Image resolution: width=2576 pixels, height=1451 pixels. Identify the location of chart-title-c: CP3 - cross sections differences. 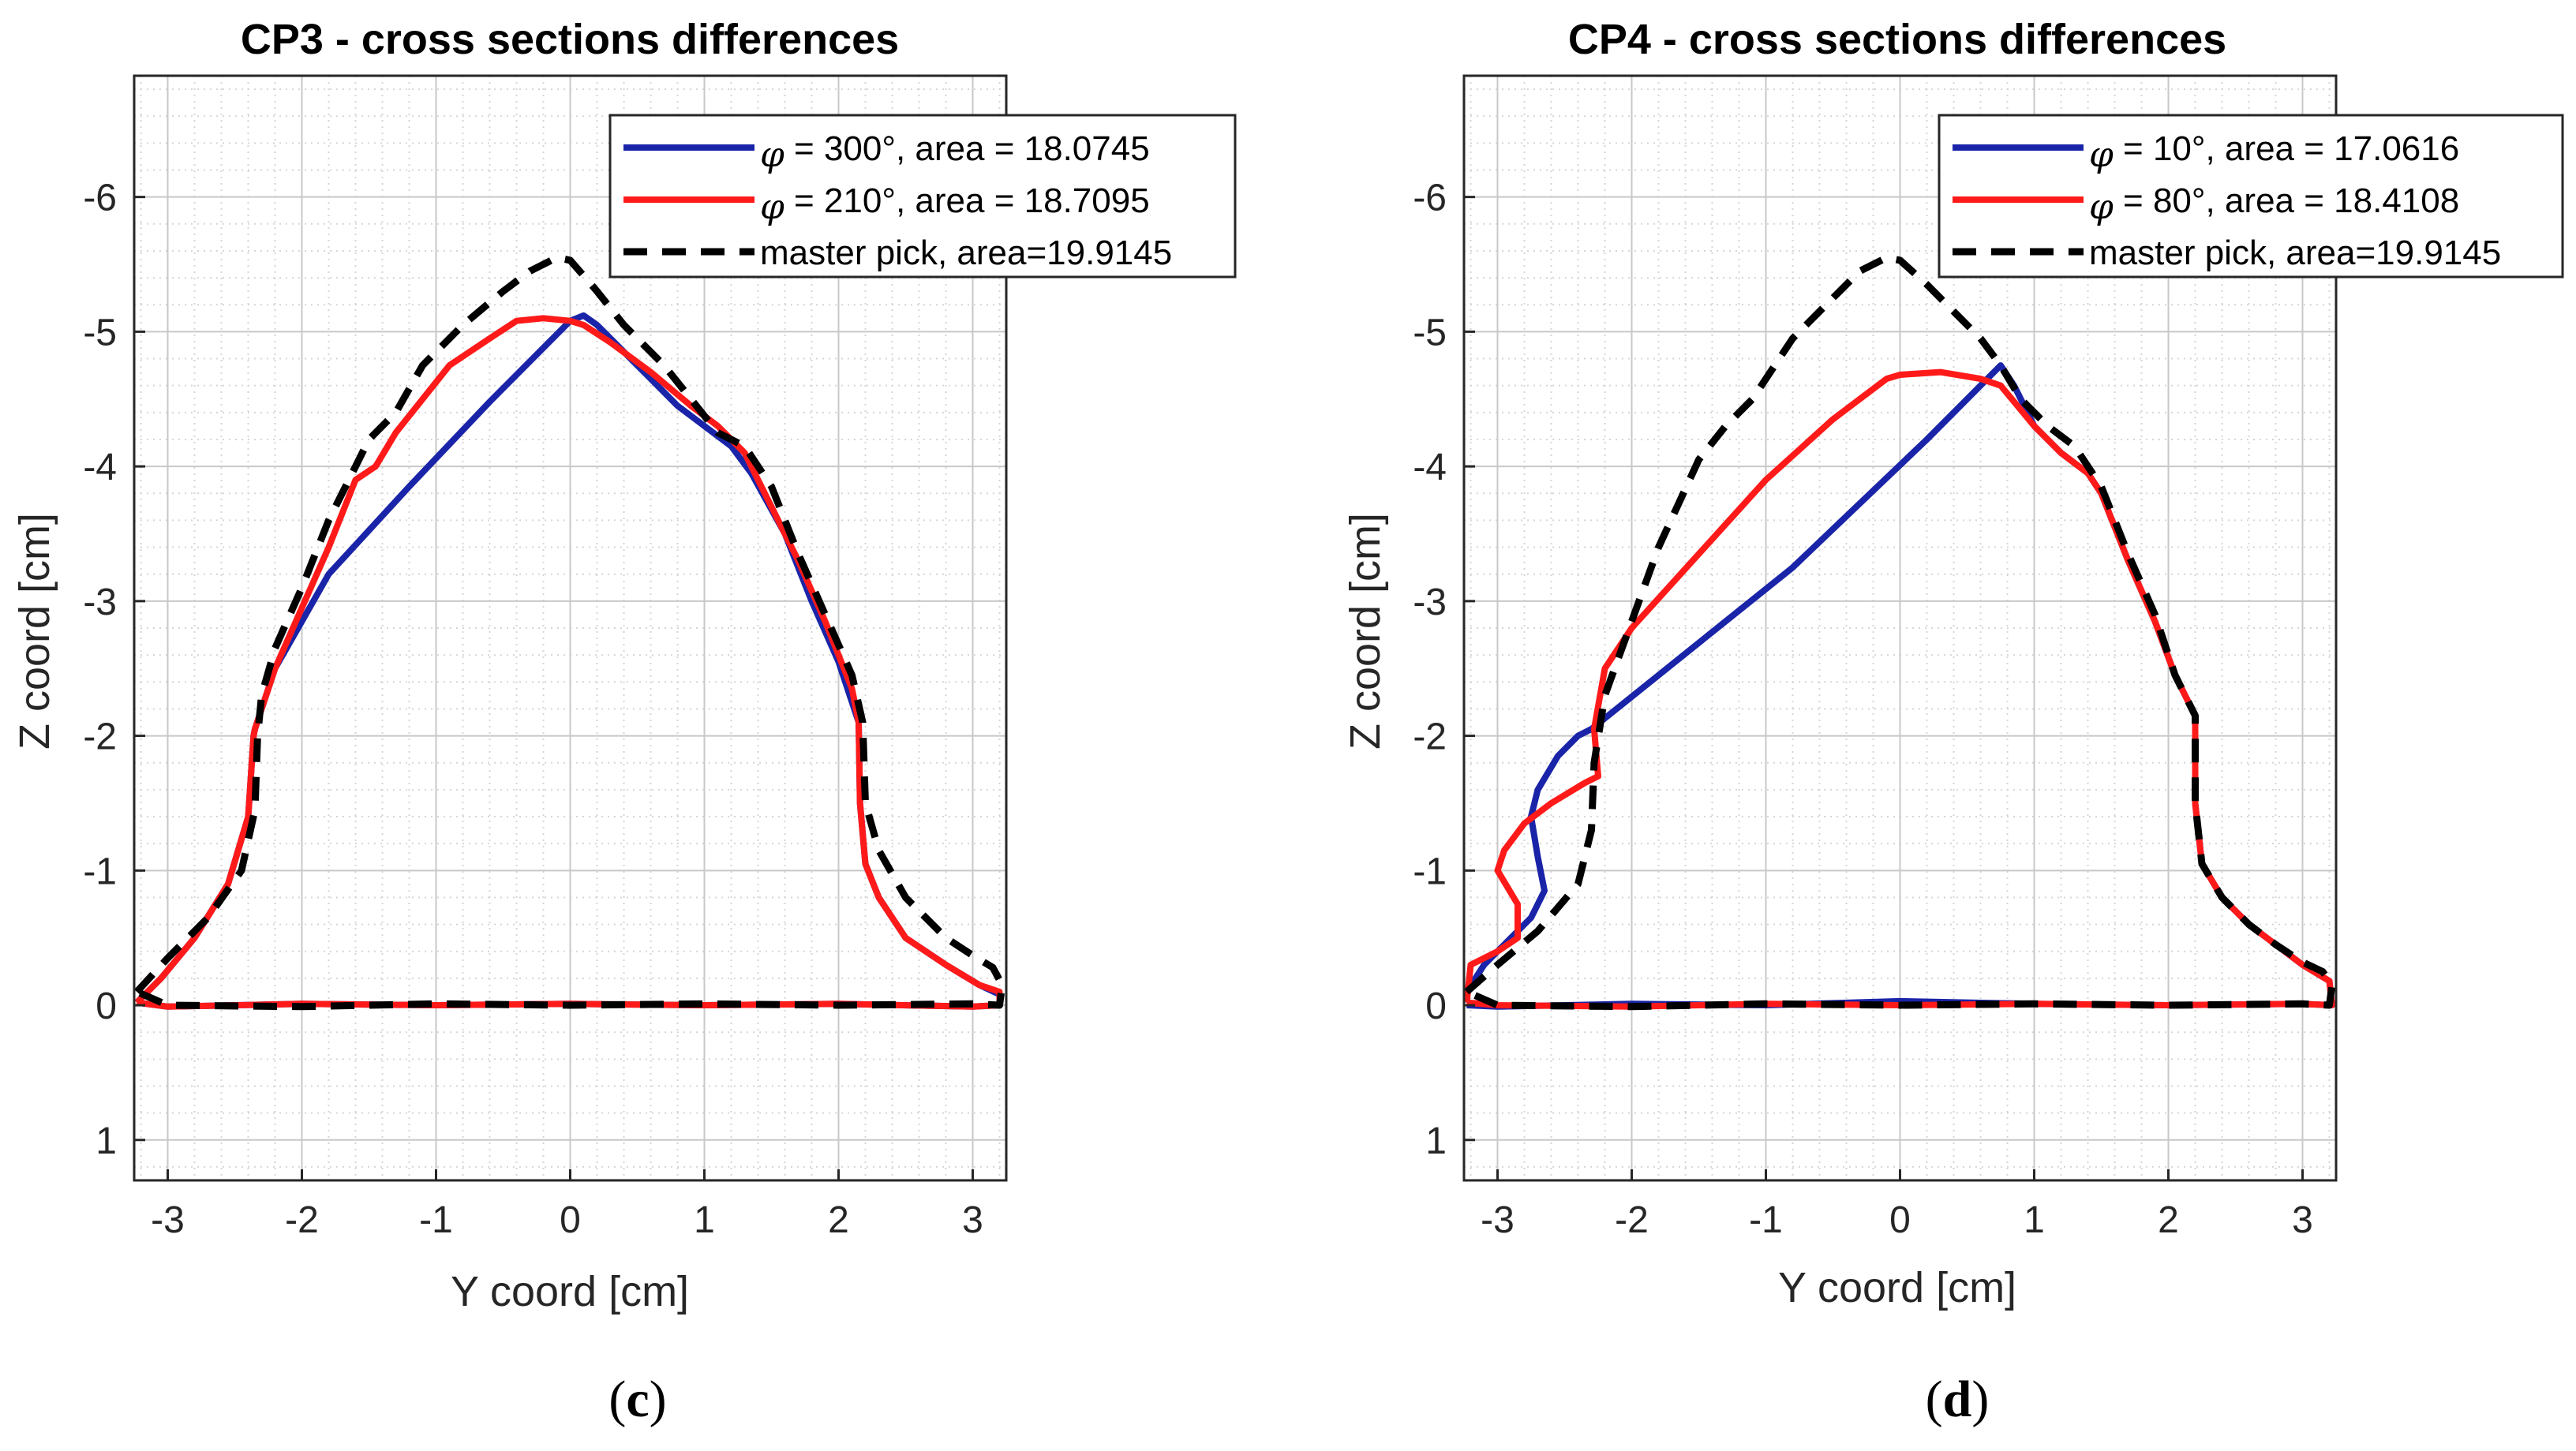
(570, 39).